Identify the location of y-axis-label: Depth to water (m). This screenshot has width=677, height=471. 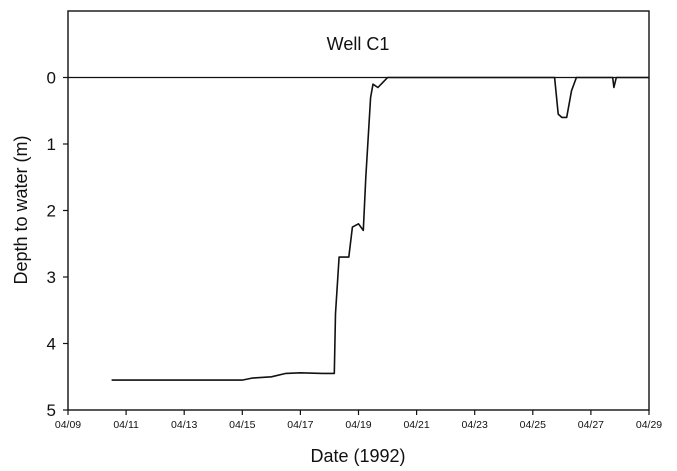
(21, 209).